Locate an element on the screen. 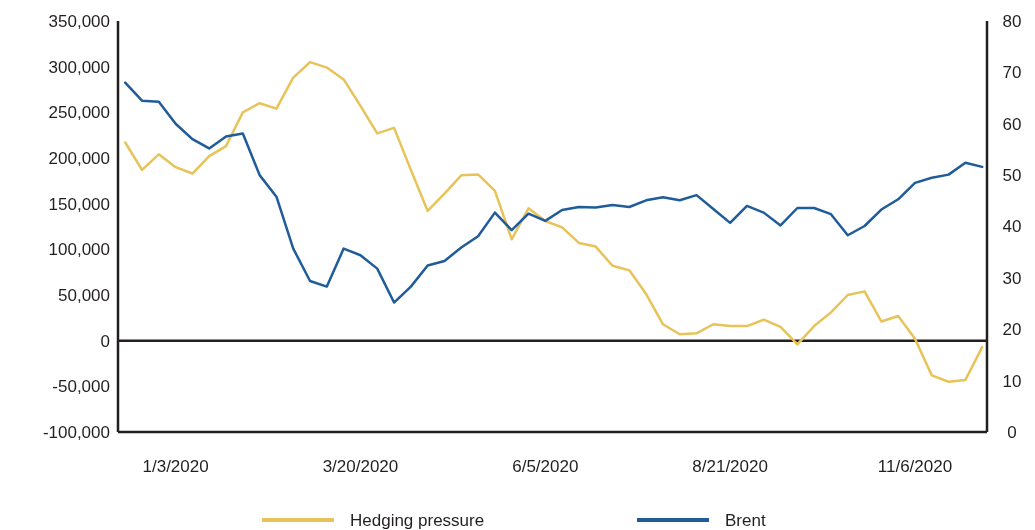  legend-label: Hedging pressure is located at coordinates (417, 520).